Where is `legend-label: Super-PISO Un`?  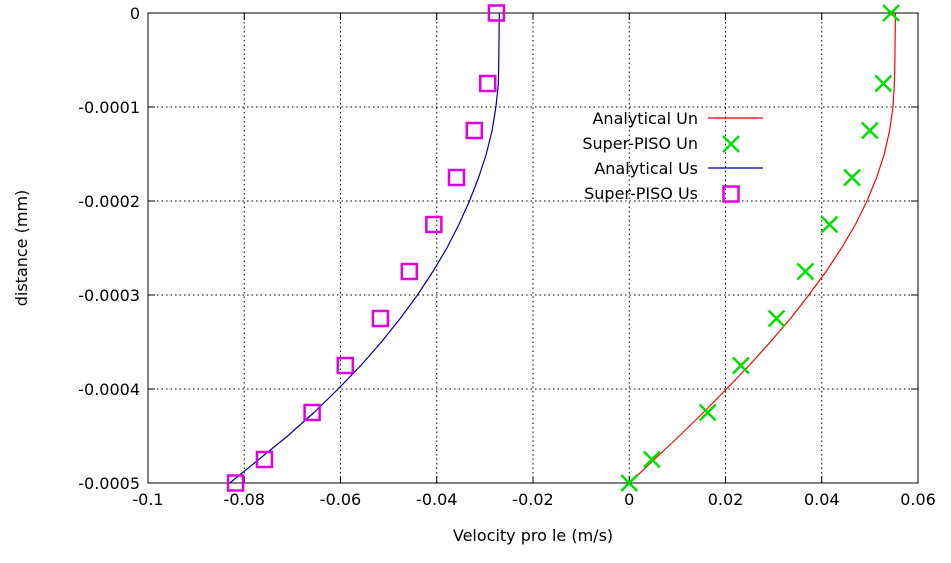
legend-label: Super-PISO Un is located at coordinates (640, 143).